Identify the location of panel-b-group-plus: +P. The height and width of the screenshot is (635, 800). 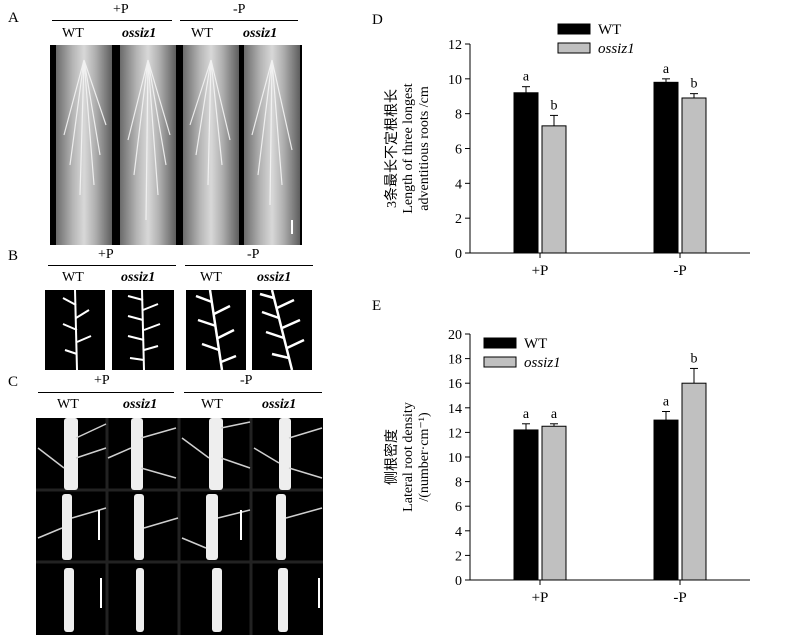
(106, 254).